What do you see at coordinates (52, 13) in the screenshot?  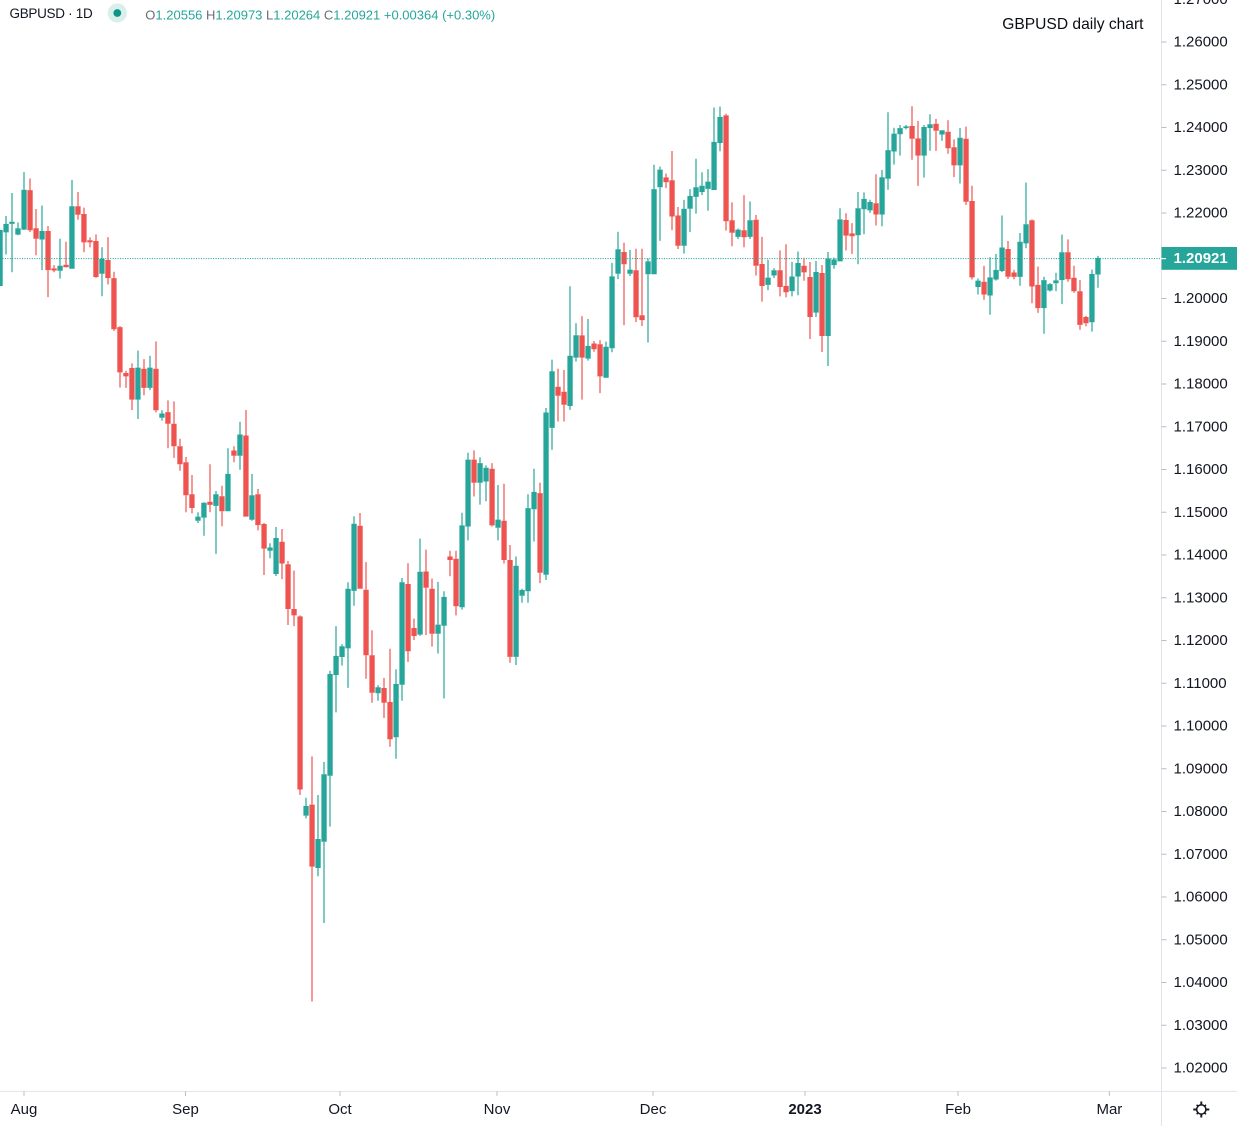 I see `svg-text: GBPUSD · 1D` at bounding box center [52, 13].